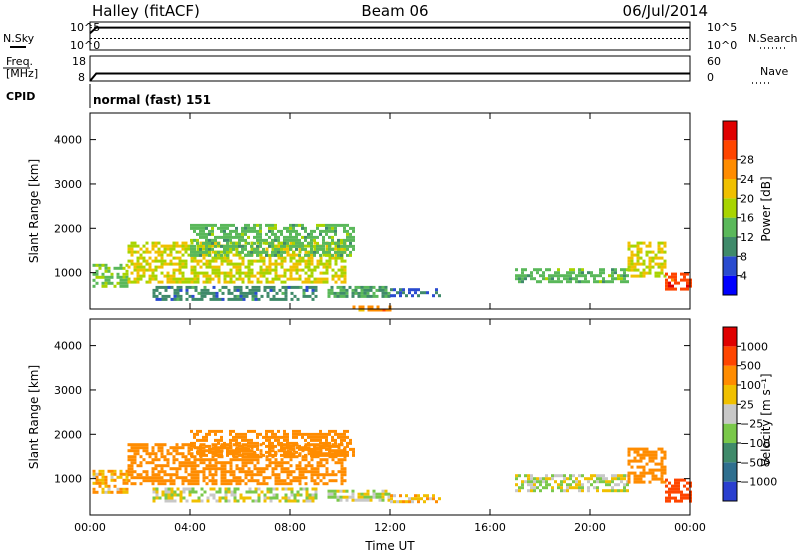 The image size is (800, 554). What do you see at coordinates (730, 472) in the screenshot?
I see `colorbar-segment` at bounding box center [730, 472].